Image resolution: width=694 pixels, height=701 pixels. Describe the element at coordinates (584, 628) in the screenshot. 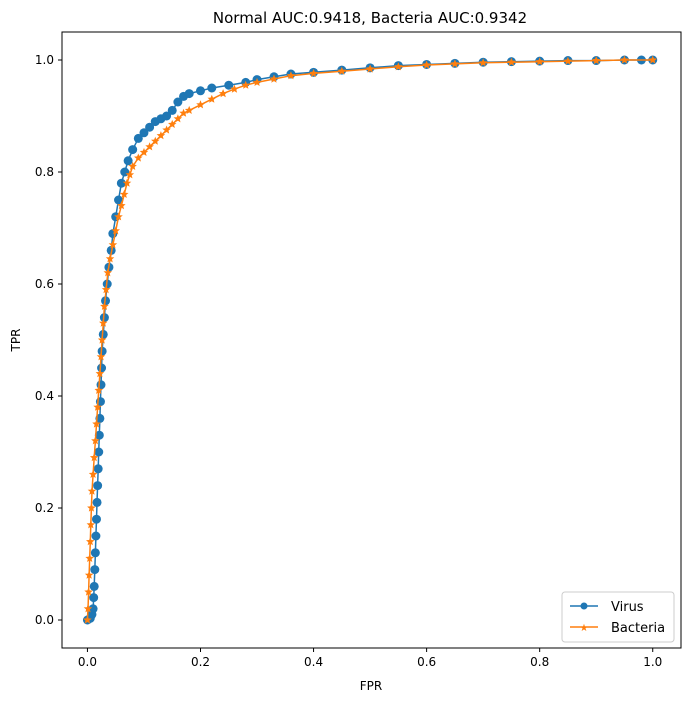

I see `legend-bacteria-marker: ★` at that location.